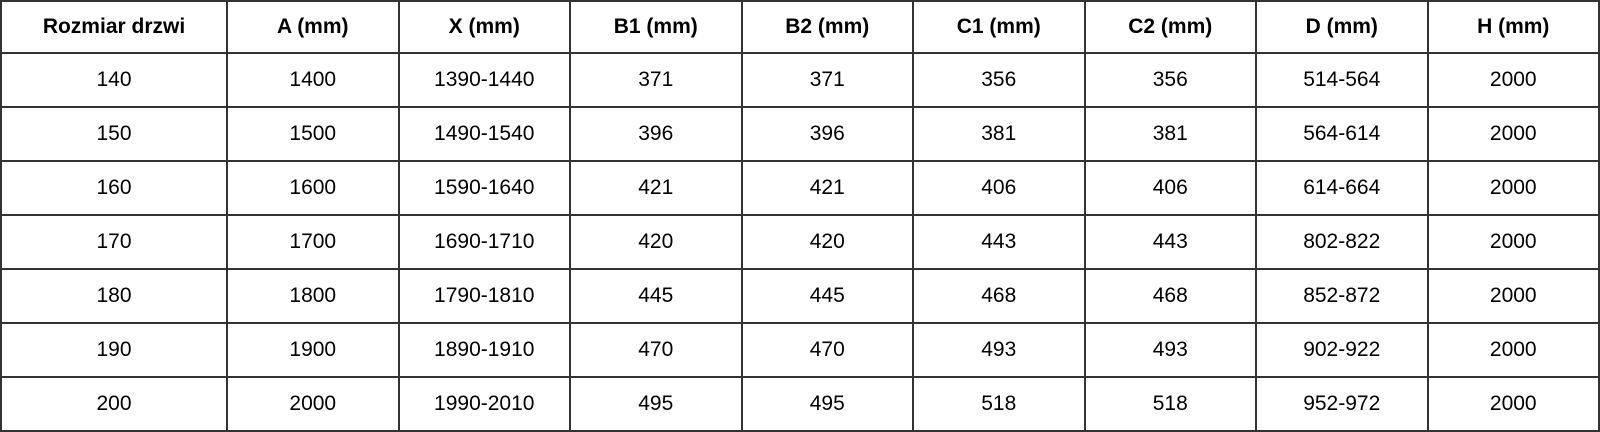  Describe the element at coordinates (827, 27) in the screenshot. I see `column-header: B2 (mm)` at that location.